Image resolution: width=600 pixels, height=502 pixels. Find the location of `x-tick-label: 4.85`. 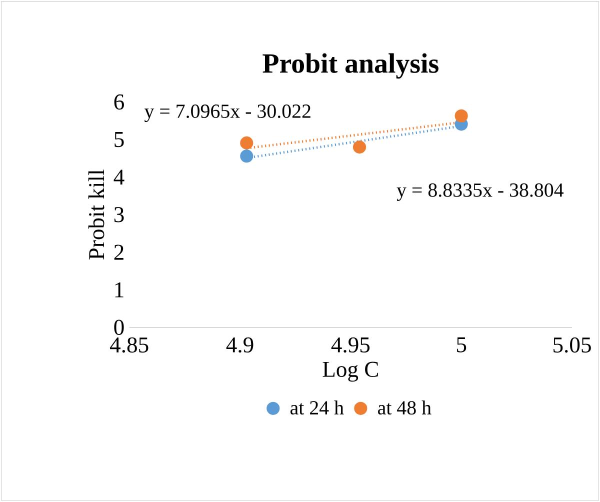

x-tick-label: 4.85 is located at coordinates (129, 345).